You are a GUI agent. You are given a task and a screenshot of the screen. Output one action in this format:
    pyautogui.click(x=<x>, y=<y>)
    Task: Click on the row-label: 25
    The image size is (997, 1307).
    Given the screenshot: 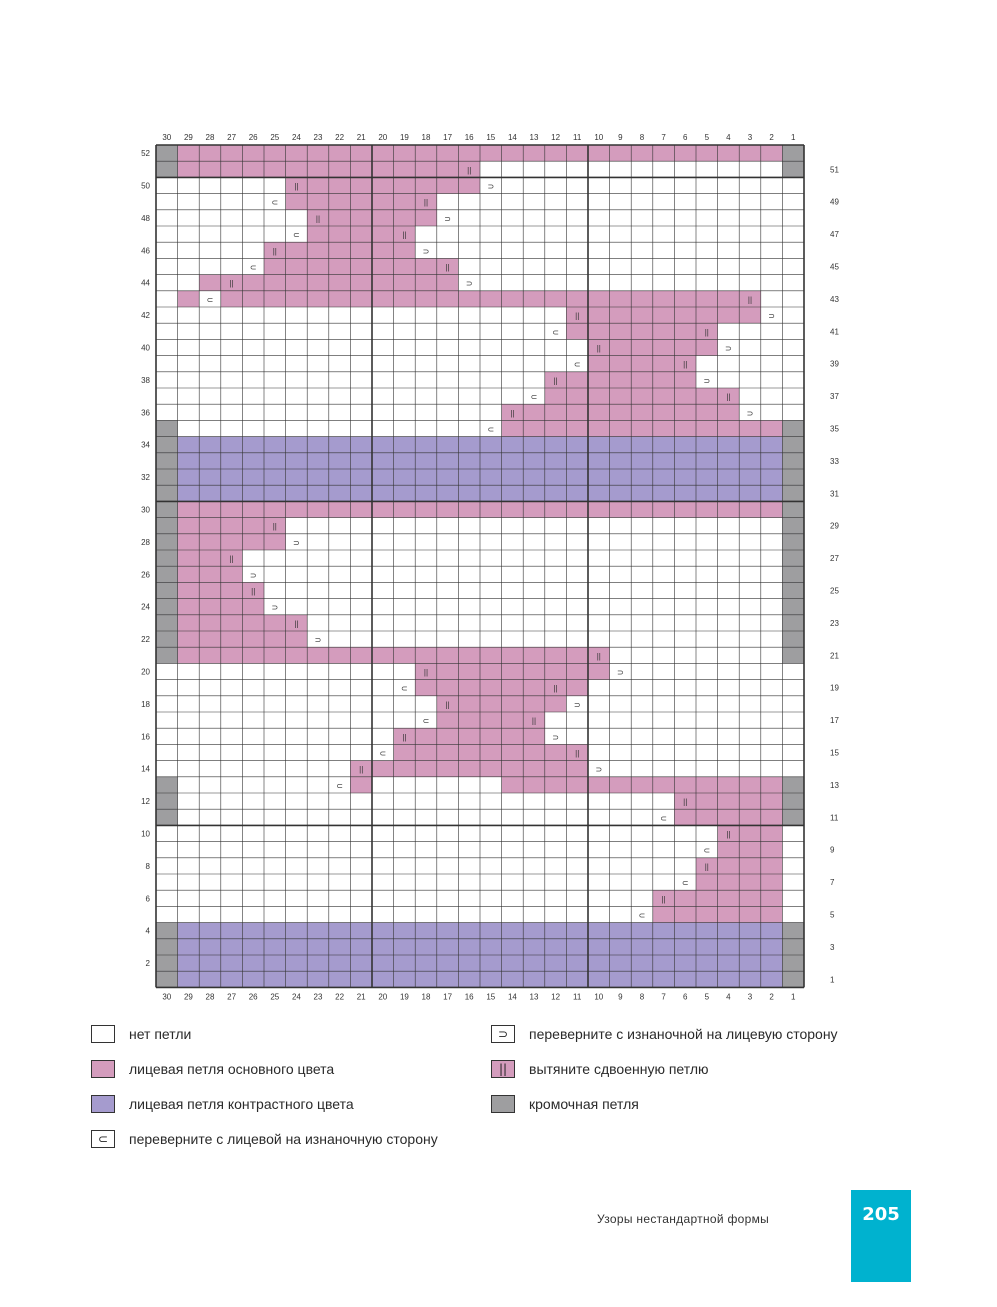 What is the action you would take?
    pyautogui.click(x=834, y=591)
    